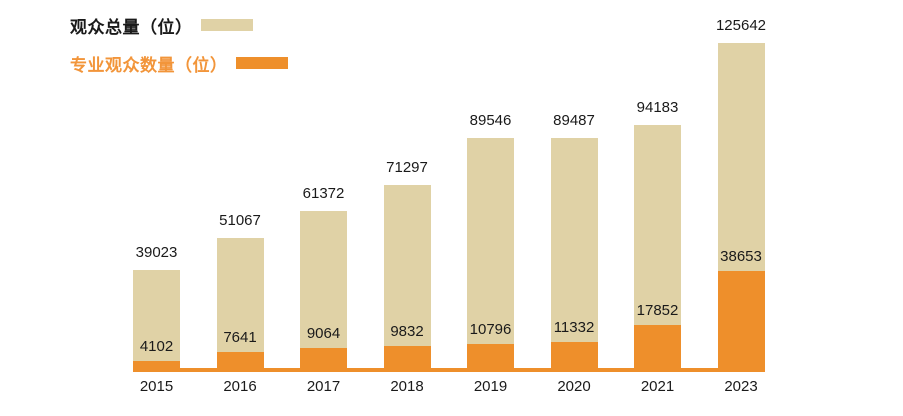  I want to click on legend-total-swatch, so click(226, 25).